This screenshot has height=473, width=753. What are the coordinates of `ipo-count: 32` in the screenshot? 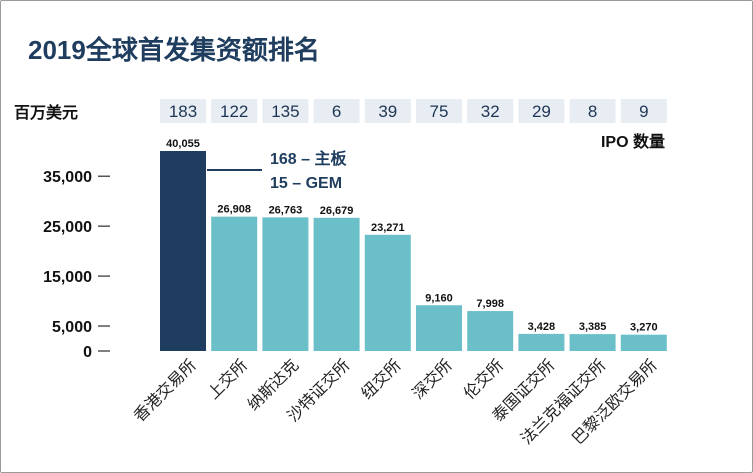 It's located at (490, 111).